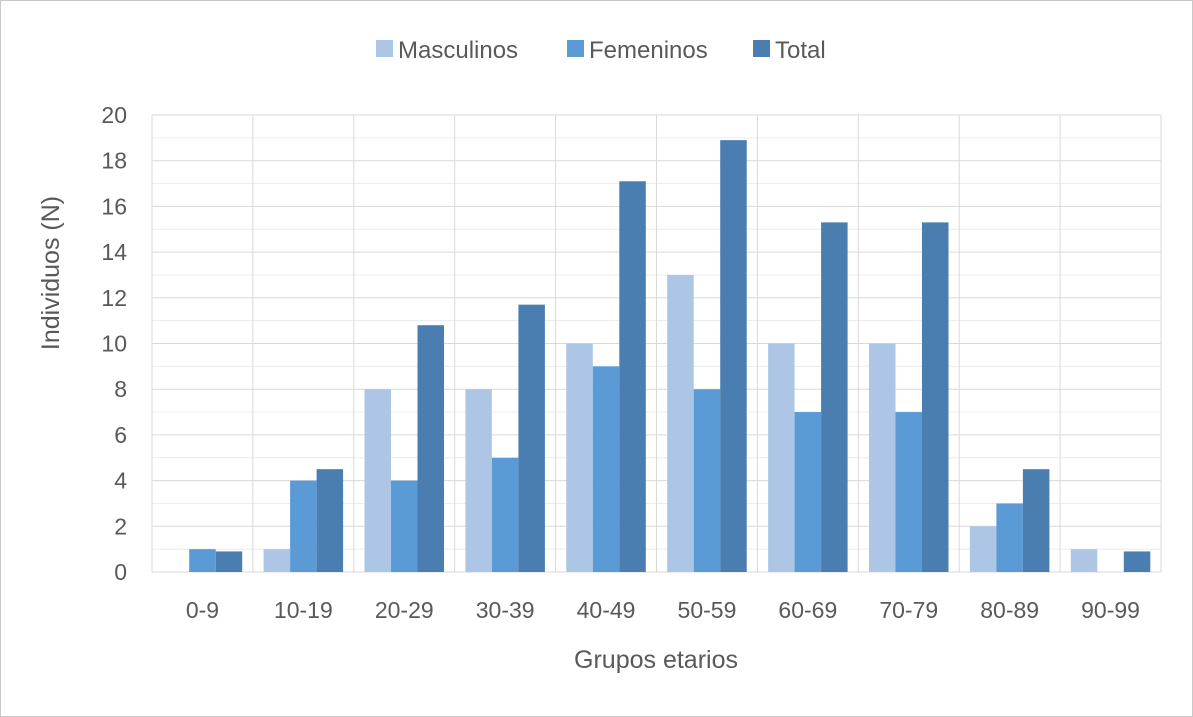  Describe the element at coordinates (114, 115) in the screenshot. I see `y-tick-label: 20` at that location.